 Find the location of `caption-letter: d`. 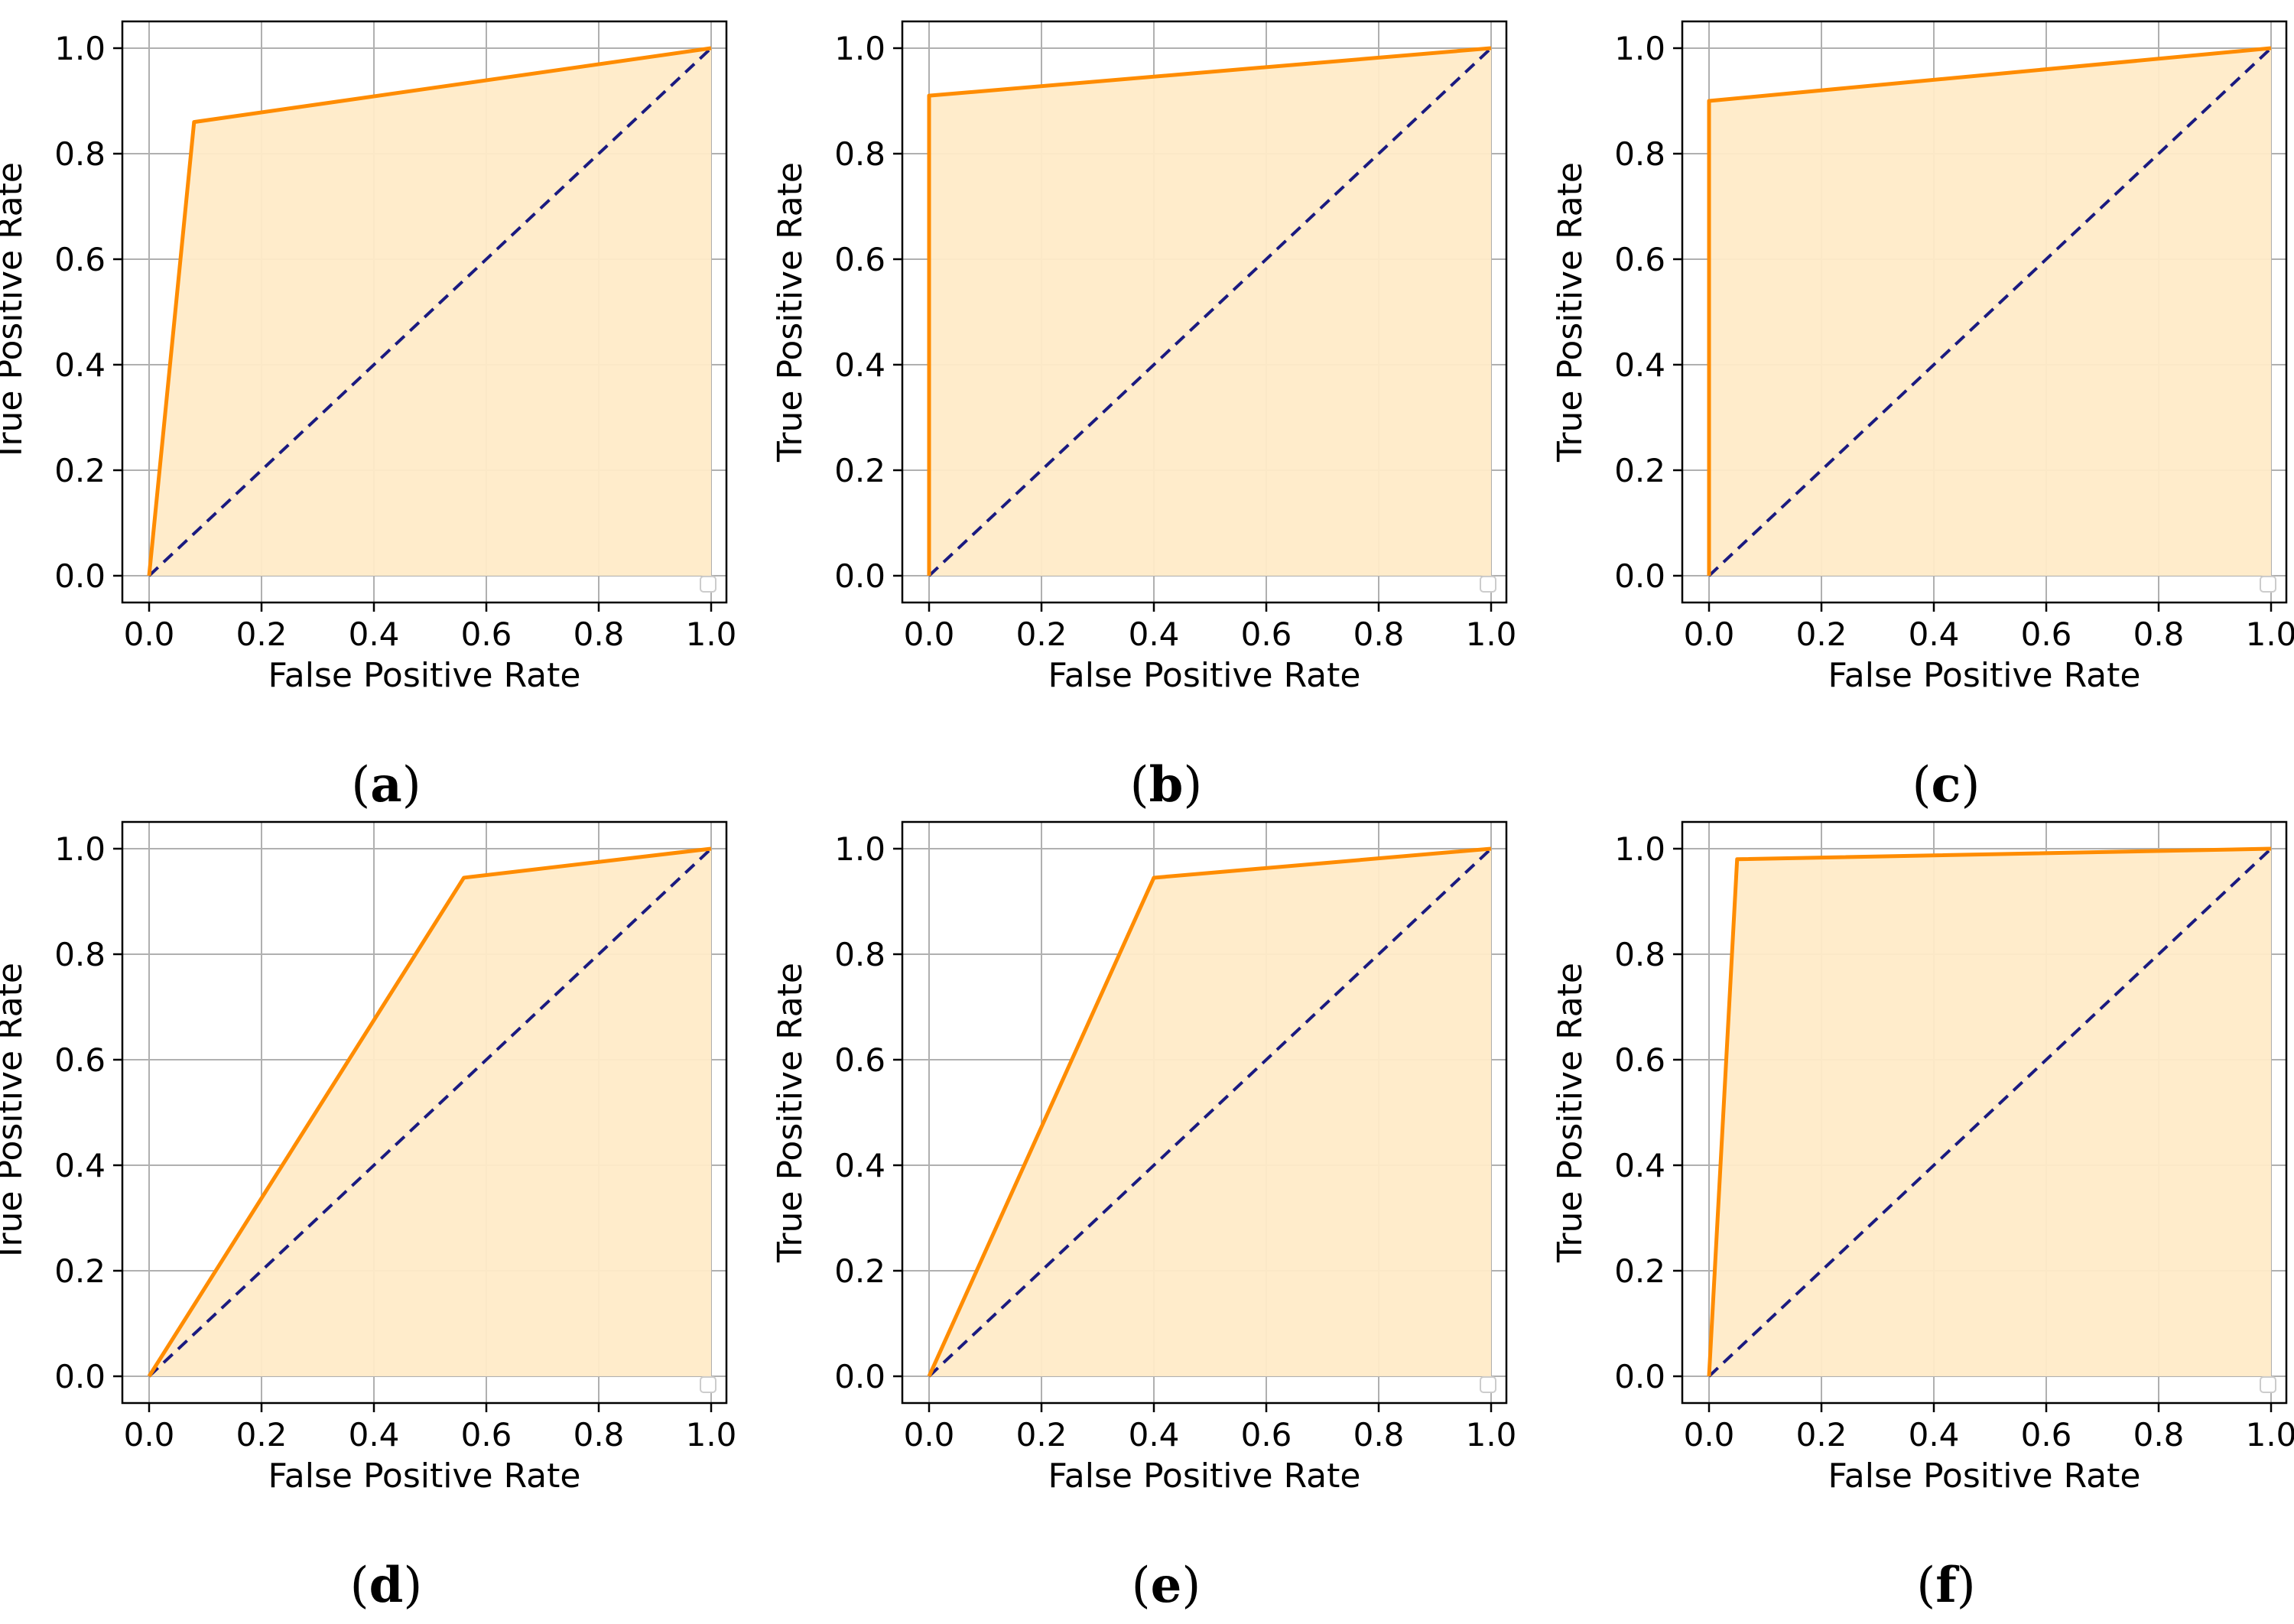

caption-letter: d is located at coordinates (386, 1585).